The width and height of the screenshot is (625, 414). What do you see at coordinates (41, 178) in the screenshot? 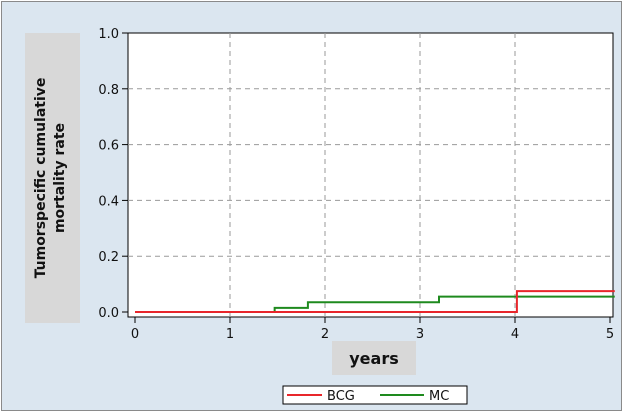
I see `y-axis-label-line1: Tumorspecific cumulative` at bounding box center [41, 178].